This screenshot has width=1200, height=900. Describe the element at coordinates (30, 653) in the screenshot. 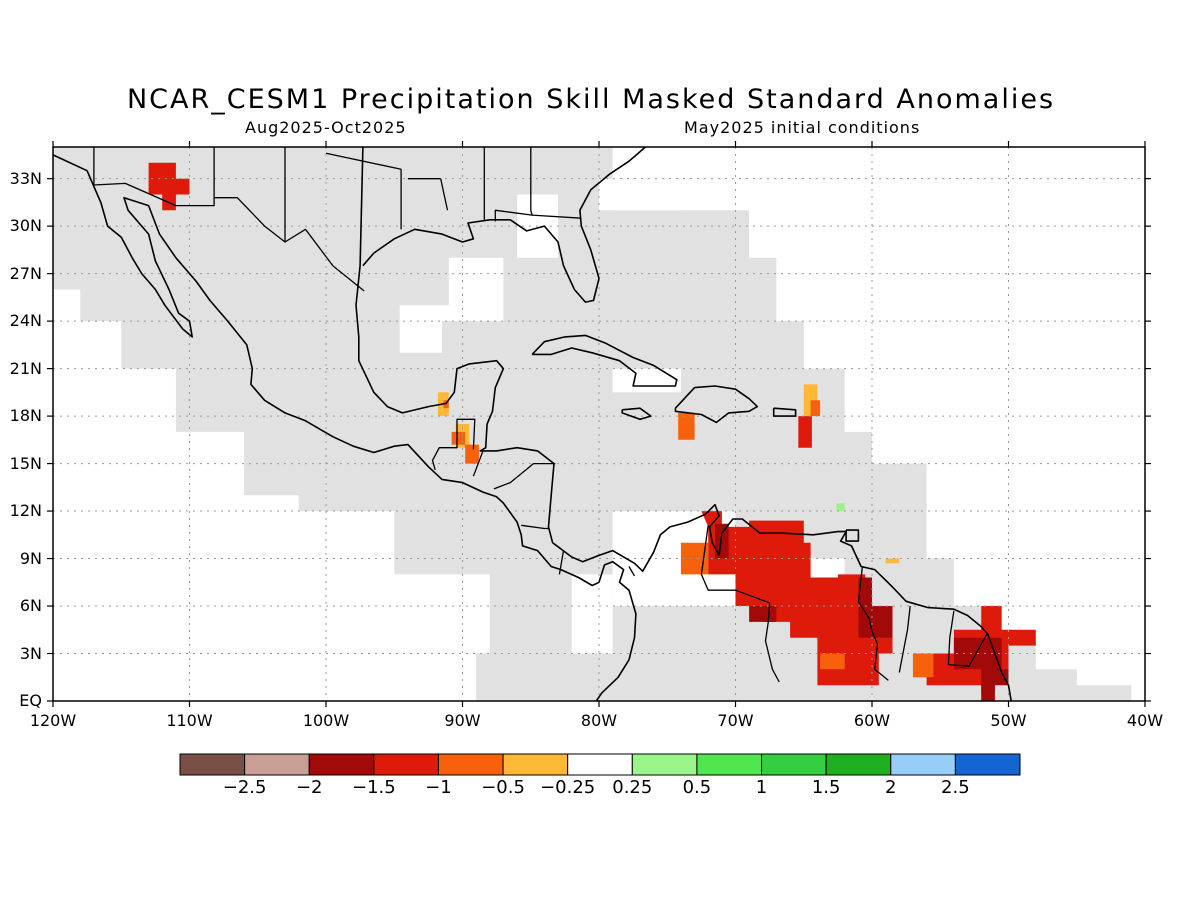

I see `lat-tick-label: 3N` at that location.